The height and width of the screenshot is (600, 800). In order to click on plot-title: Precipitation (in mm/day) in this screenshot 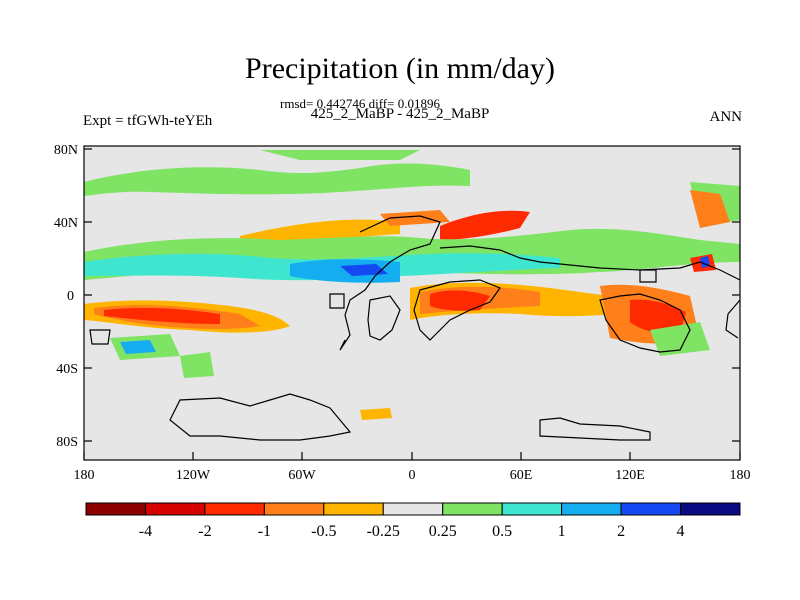, I will do `click(400, 68)`.